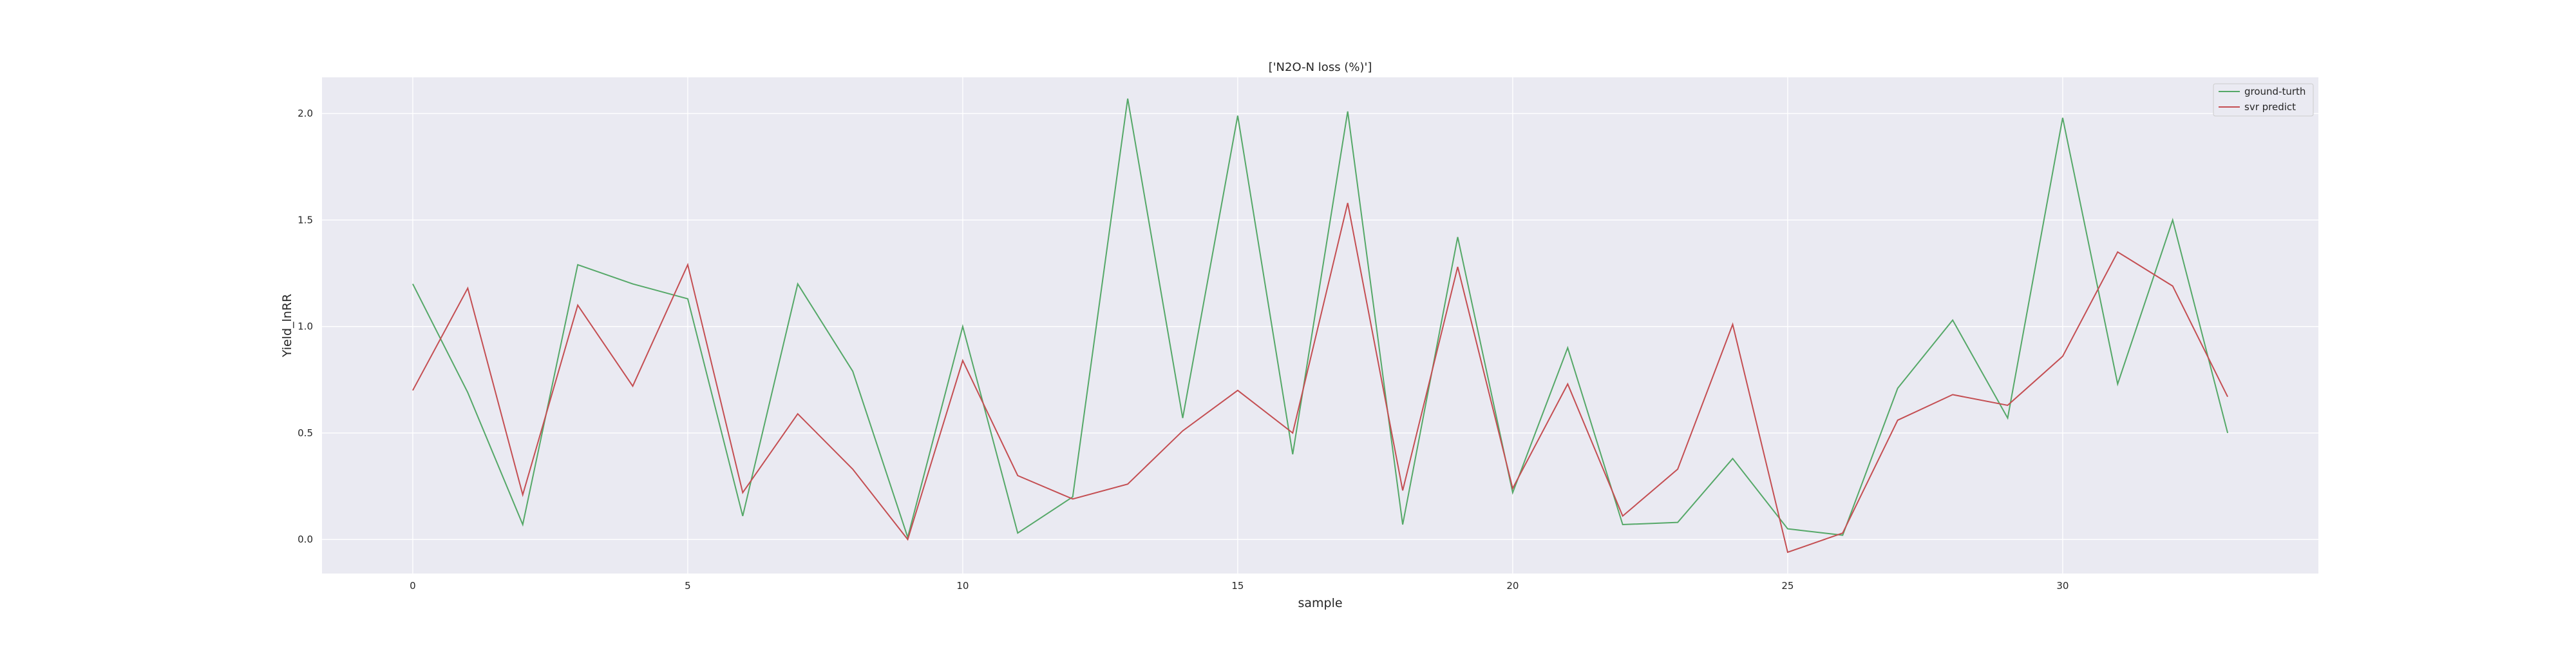 This screenshot has height=647, width=2576. I want to click on y-tick-label: 1.0, so click(305, 327).